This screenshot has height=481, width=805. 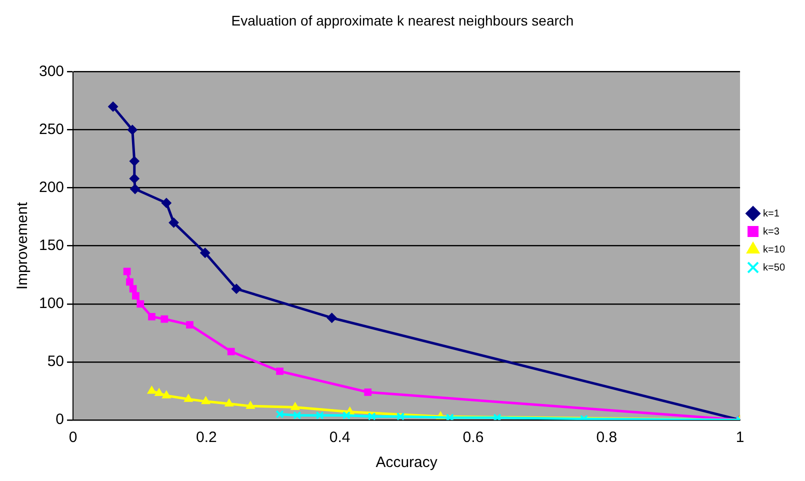 What do you see at coordinates (51, 303) in the screenshot?
I see `y-tick-label: 100` at bounding box center [51, 303].